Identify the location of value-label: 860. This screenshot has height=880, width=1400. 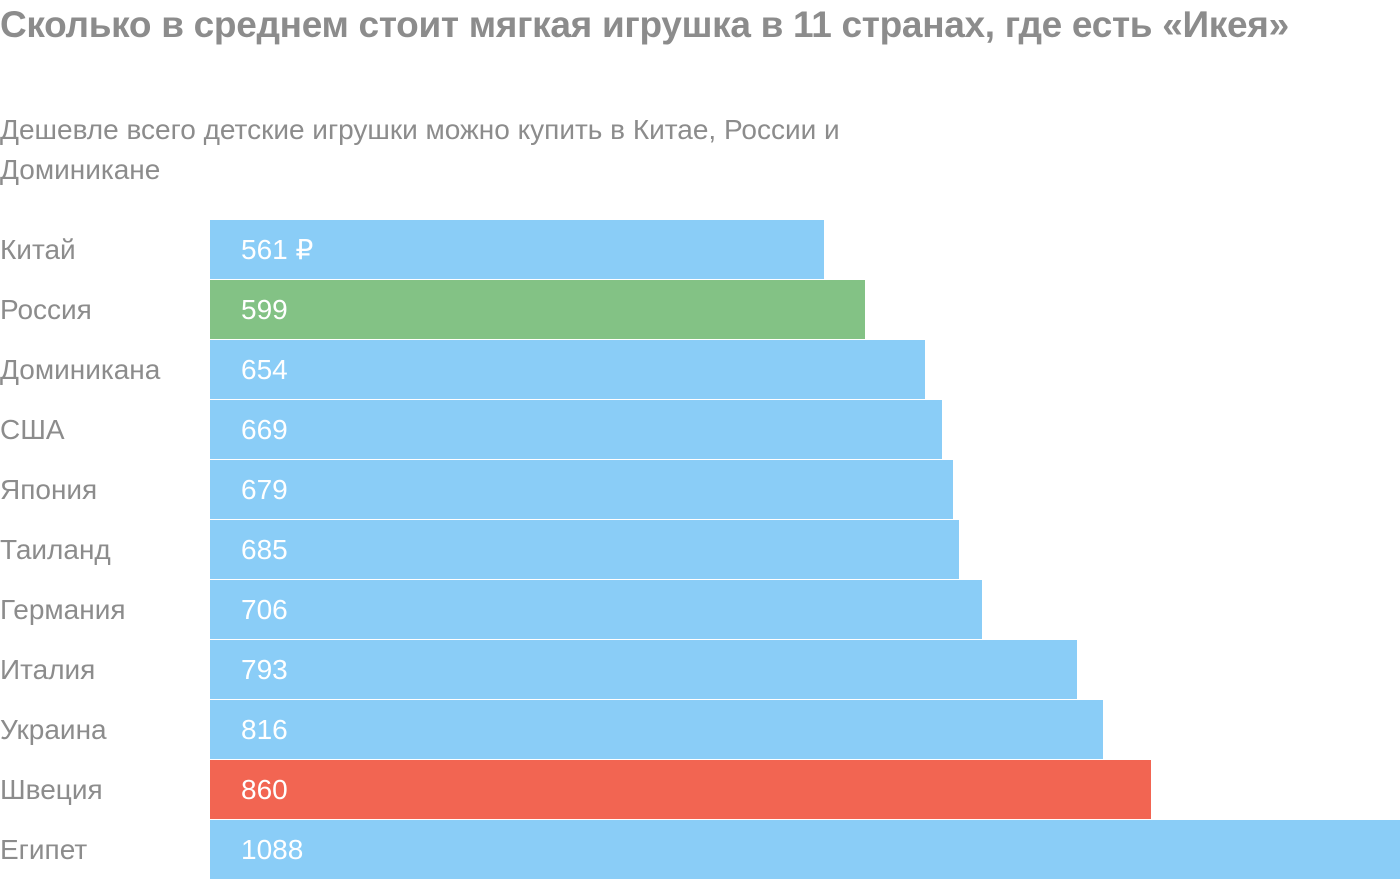
(264, 789).